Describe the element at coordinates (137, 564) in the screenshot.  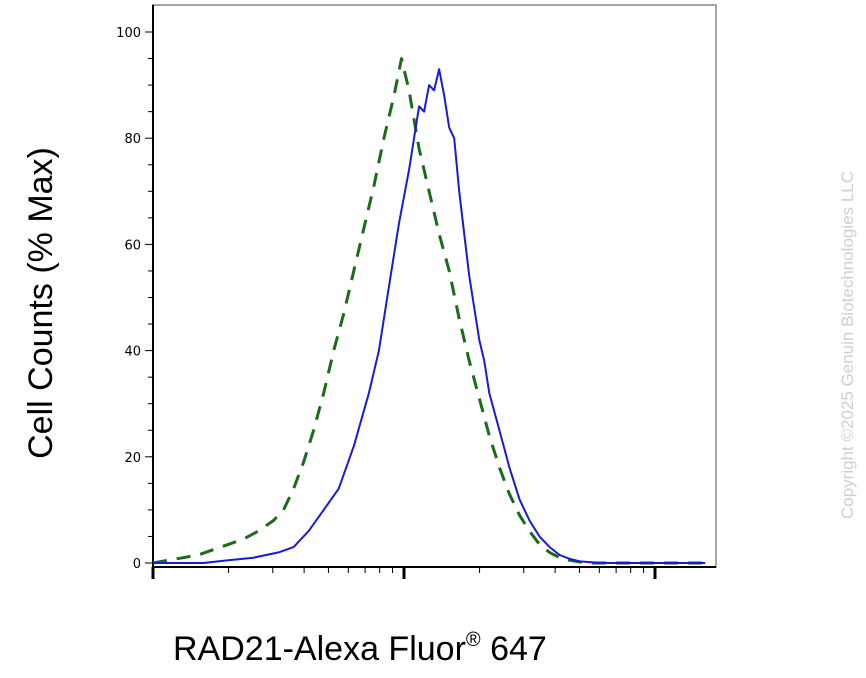
I see `y-tick-label: 0` at that location.